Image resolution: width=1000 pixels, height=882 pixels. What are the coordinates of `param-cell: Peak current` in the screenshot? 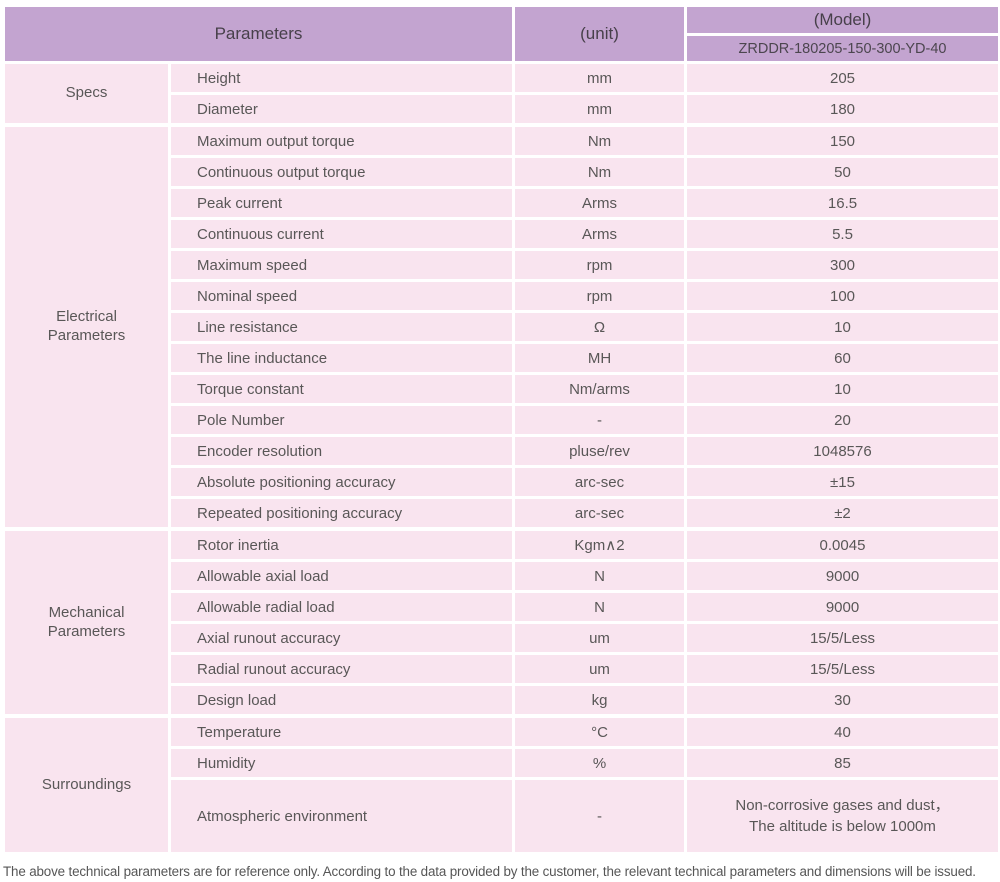 It's located at (341, 203).